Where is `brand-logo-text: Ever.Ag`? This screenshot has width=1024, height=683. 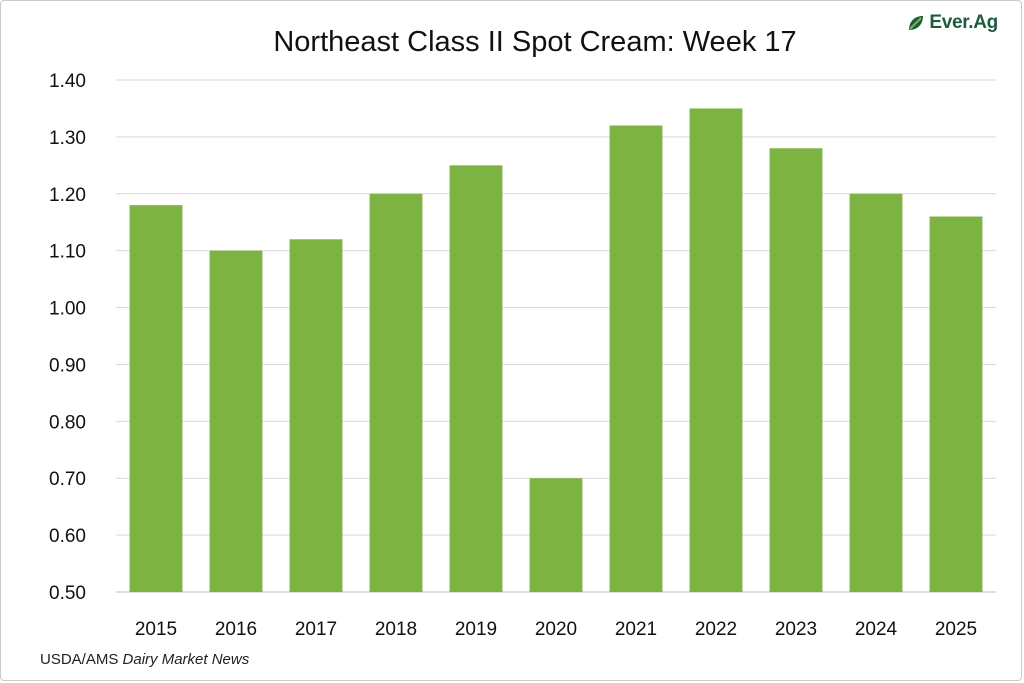
brand-logo-text: Ever.Ag is located at coordinates (963, 22).